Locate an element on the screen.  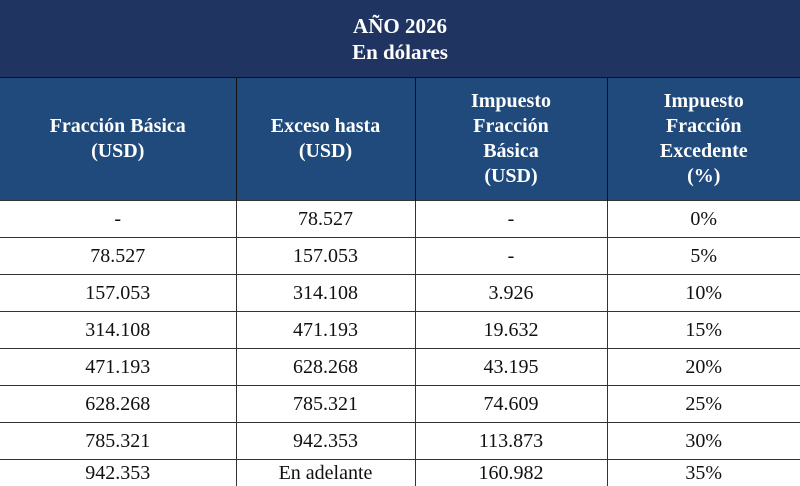
column-header: Fracción Básica(USD) is located at coordinates (118, 139).